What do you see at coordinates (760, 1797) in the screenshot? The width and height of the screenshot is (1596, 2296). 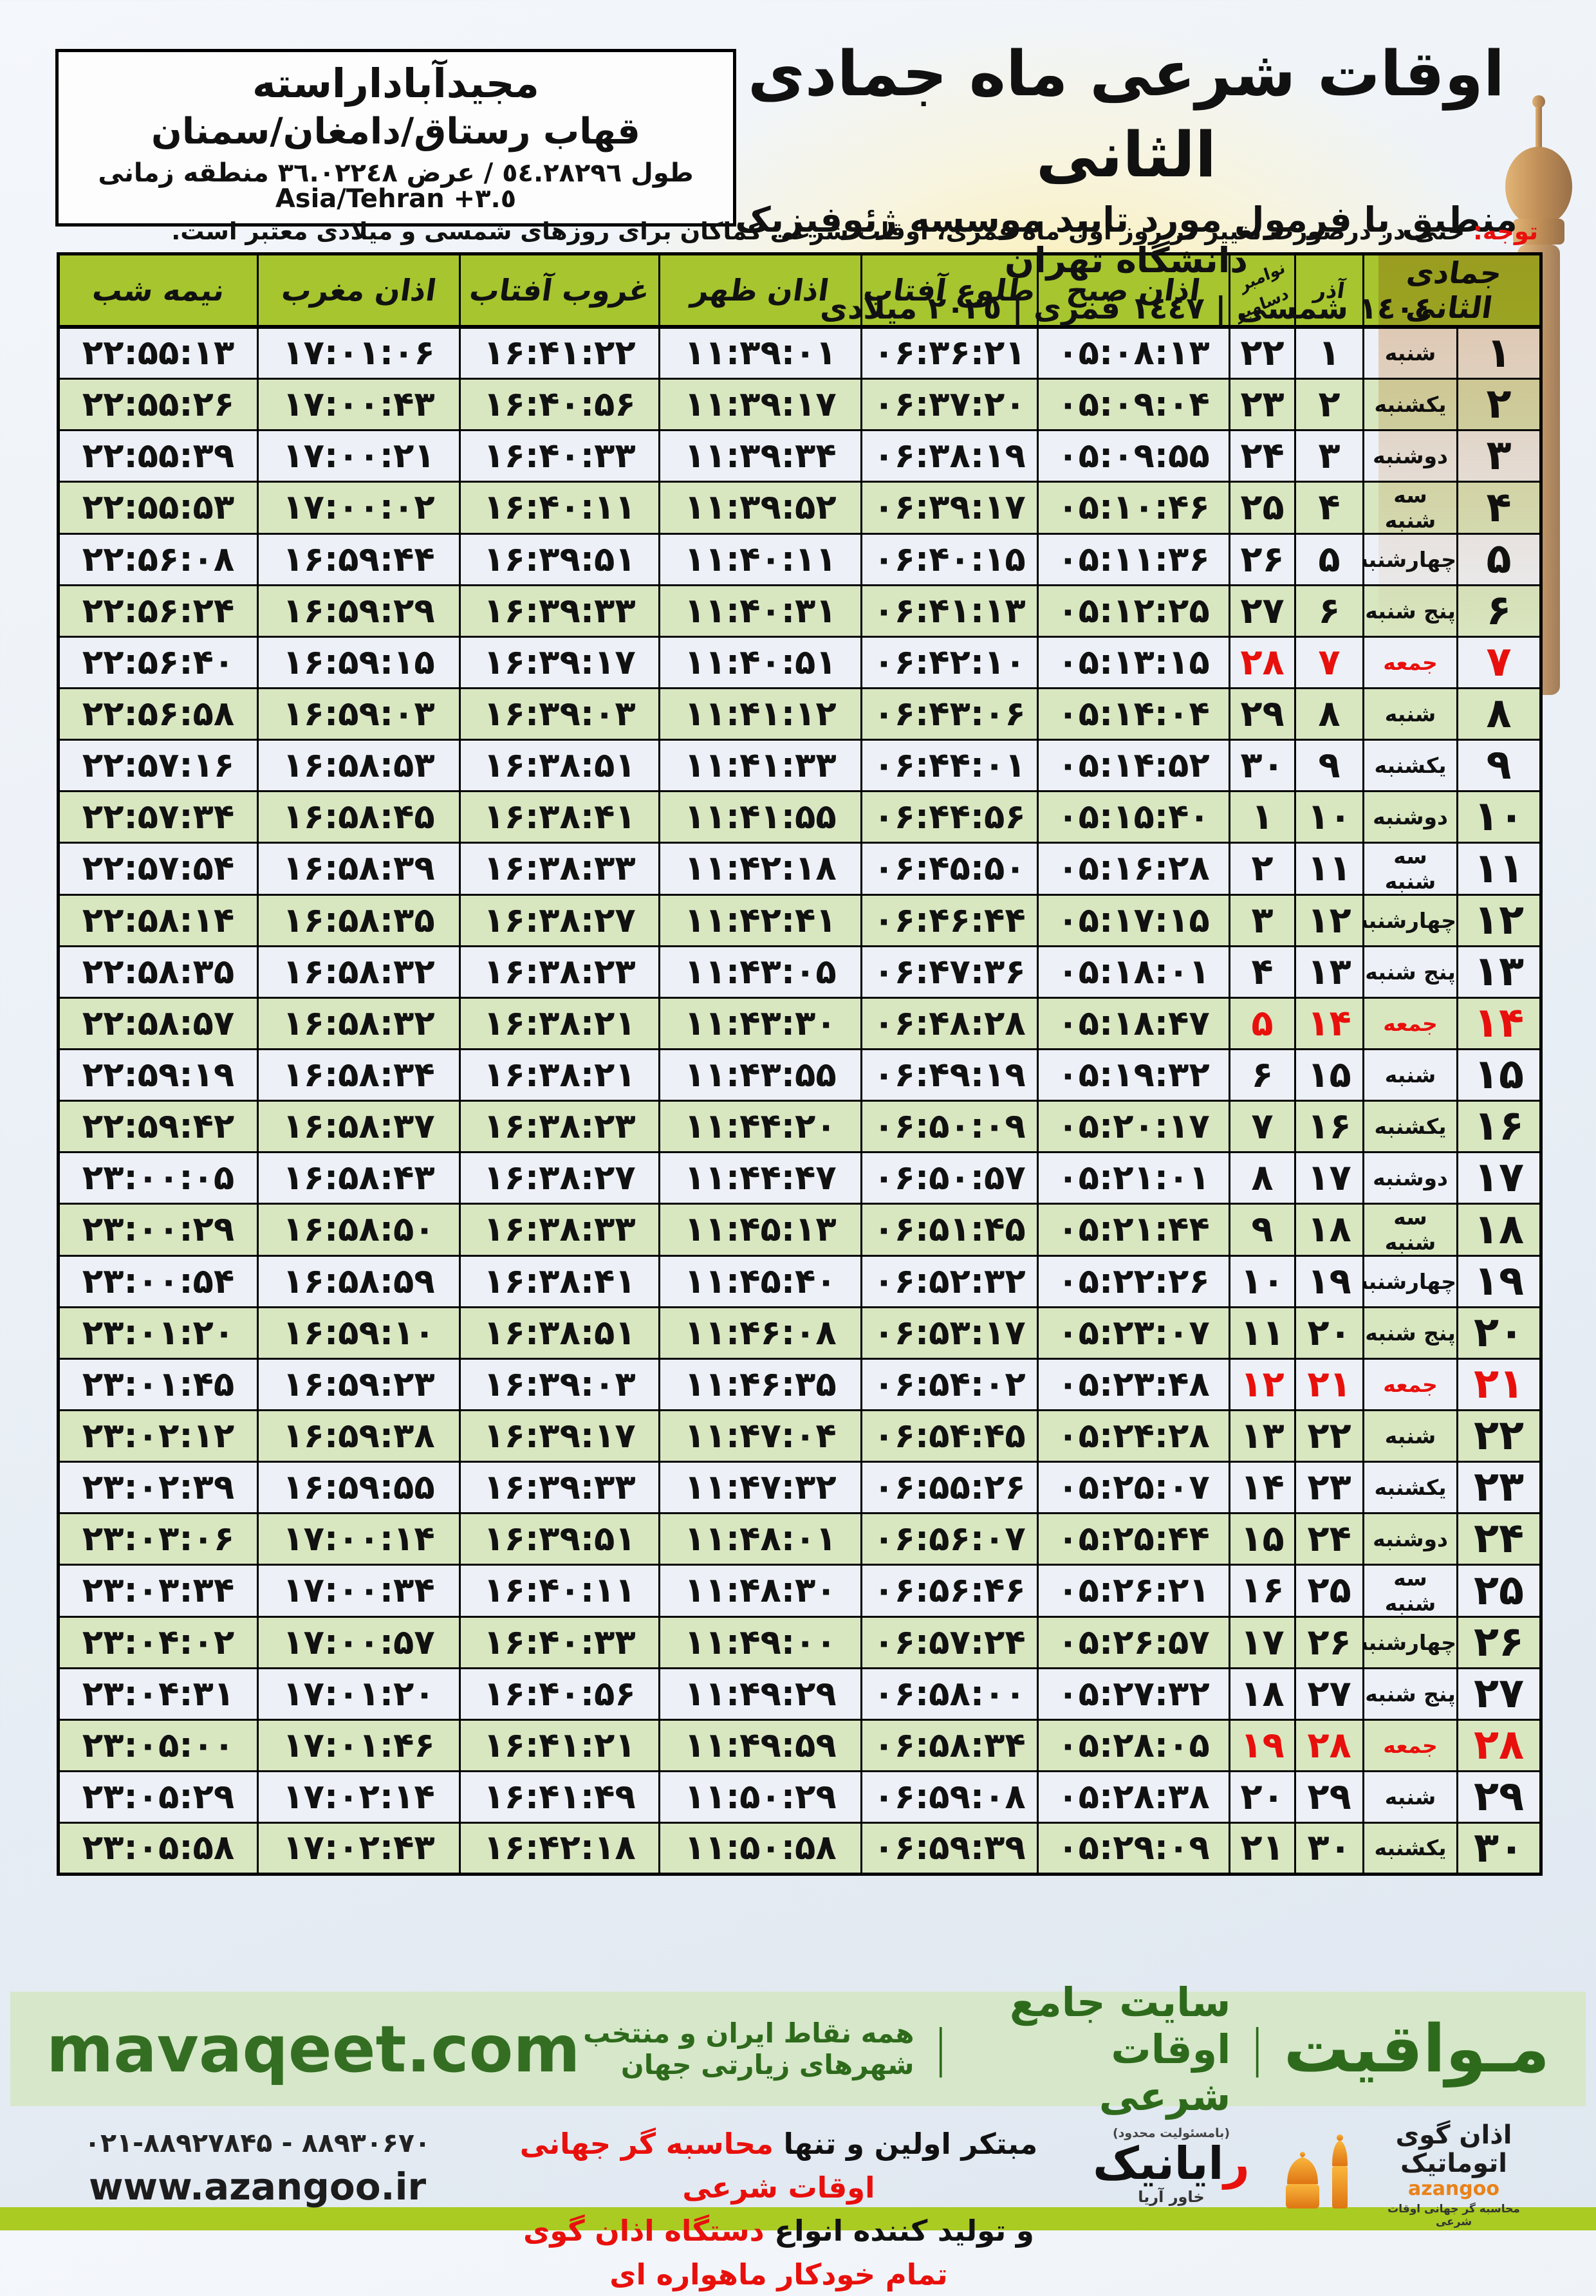 I see `cell-zohr: ۱۱:۵۰:۲۹` at bounding box center [760, 1797].